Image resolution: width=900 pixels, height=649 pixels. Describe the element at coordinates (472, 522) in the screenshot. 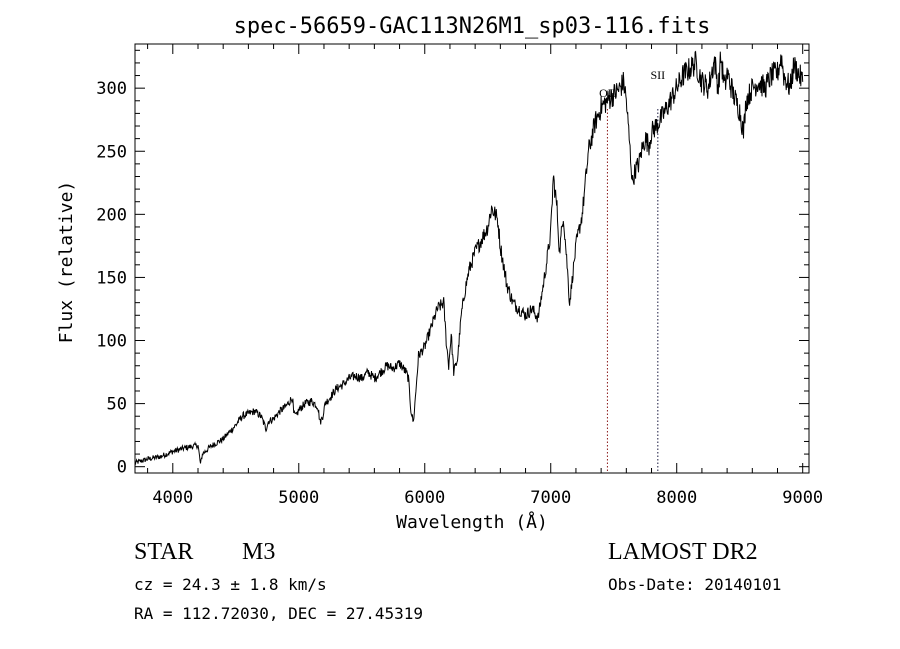

I see `x-axis-label: Wavelength (Å)` at that location.